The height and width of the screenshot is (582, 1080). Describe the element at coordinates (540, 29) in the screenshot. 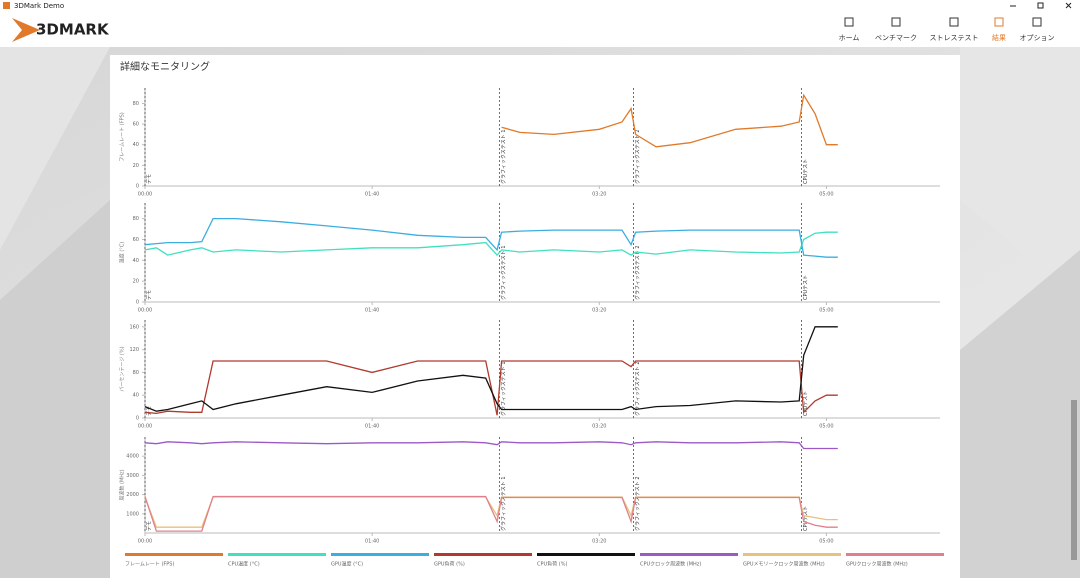

I see `header` at that location.